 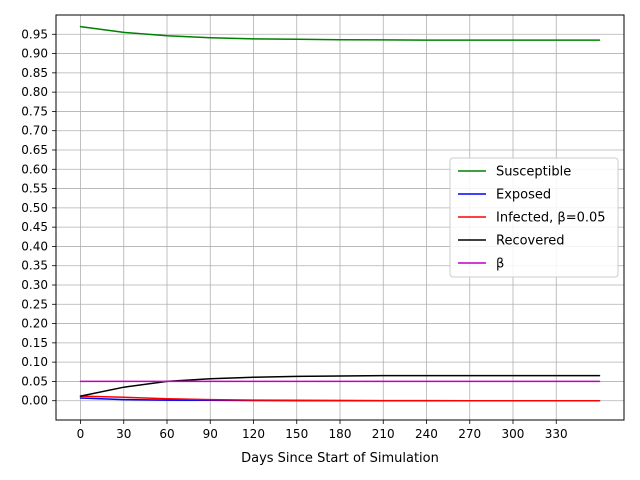 I want to click on legend-entry: Infected, β=0.05, so click(x=551, y=218).